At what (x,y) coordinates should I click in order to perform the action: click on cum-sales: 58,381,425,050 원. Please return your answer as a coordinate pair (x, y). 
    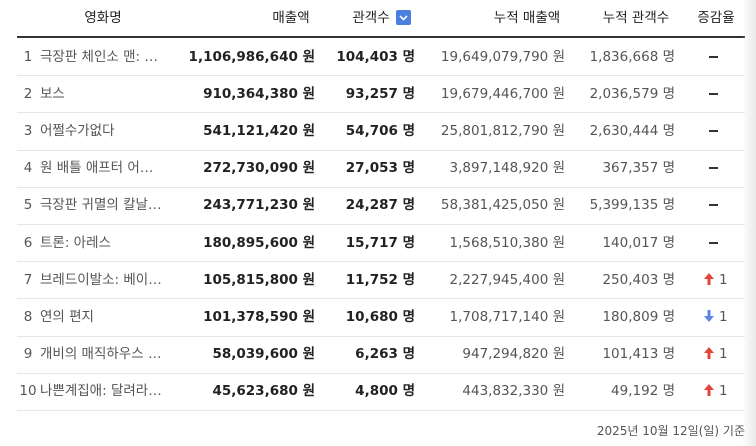
    Looking at the image, I should click on (502, 205).